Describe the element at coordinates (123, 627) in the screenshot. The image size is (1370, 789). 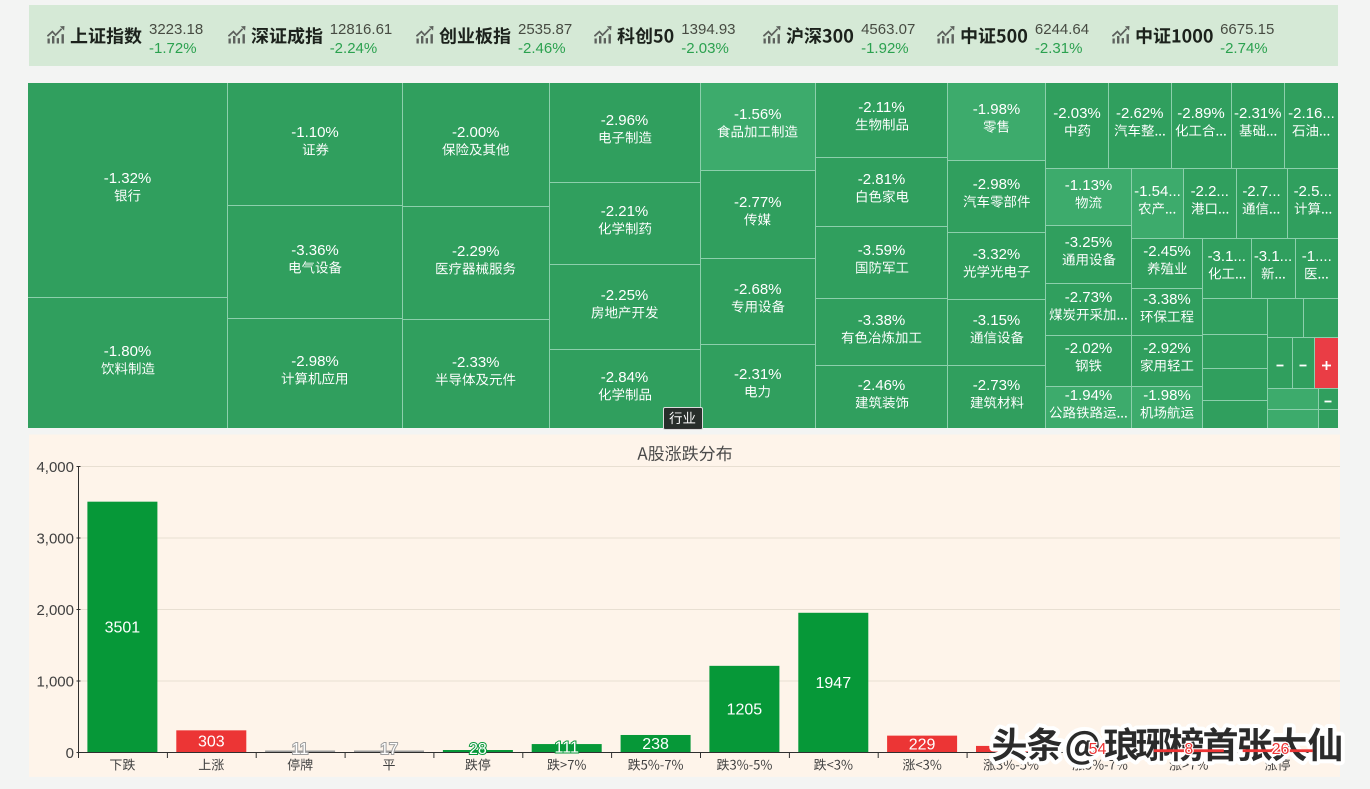
I see `svg-text: 3501` at that location.